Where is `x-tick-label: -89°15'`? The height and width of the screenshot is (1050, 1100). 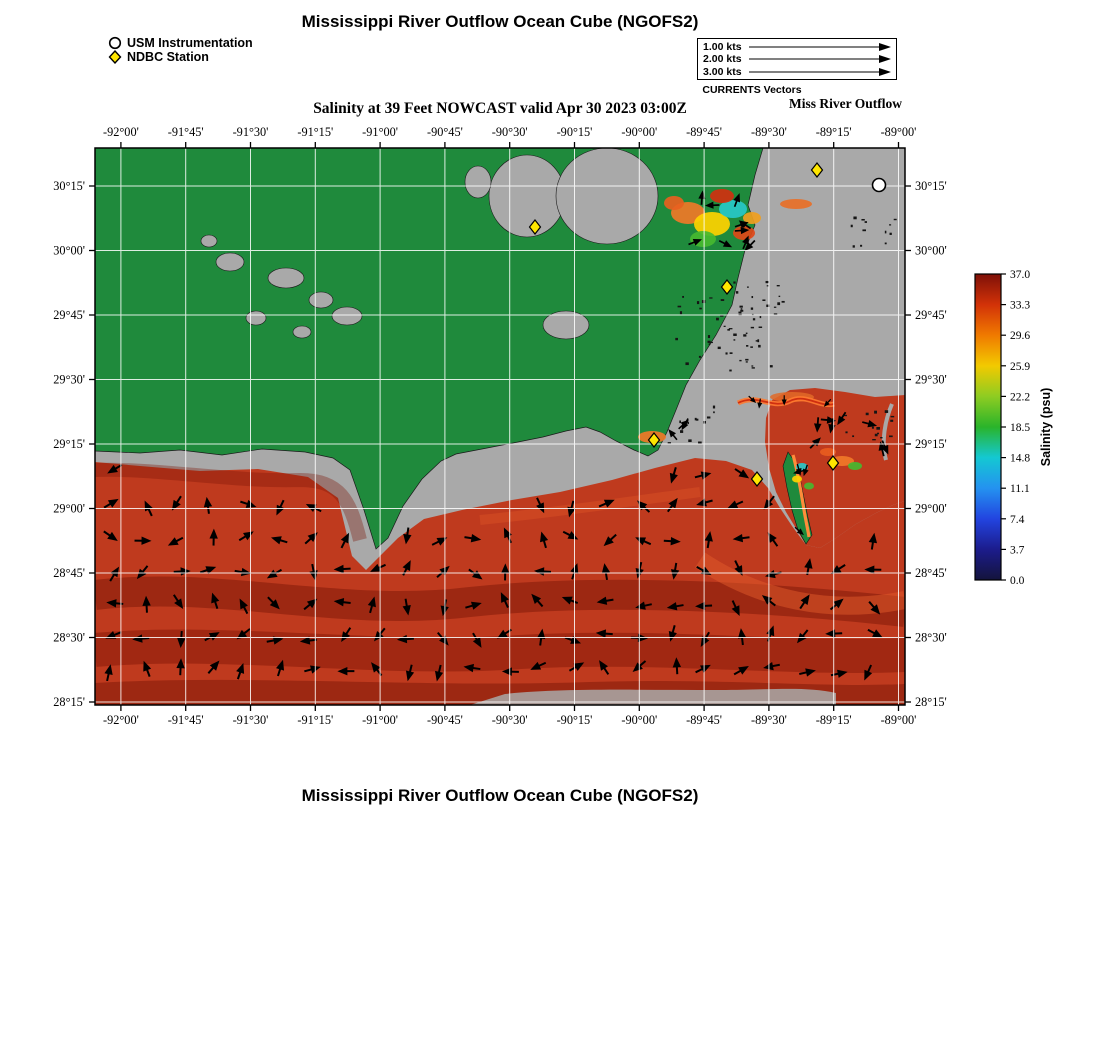
x-tick-label: -89°15' is located at coordinates (834, 720).